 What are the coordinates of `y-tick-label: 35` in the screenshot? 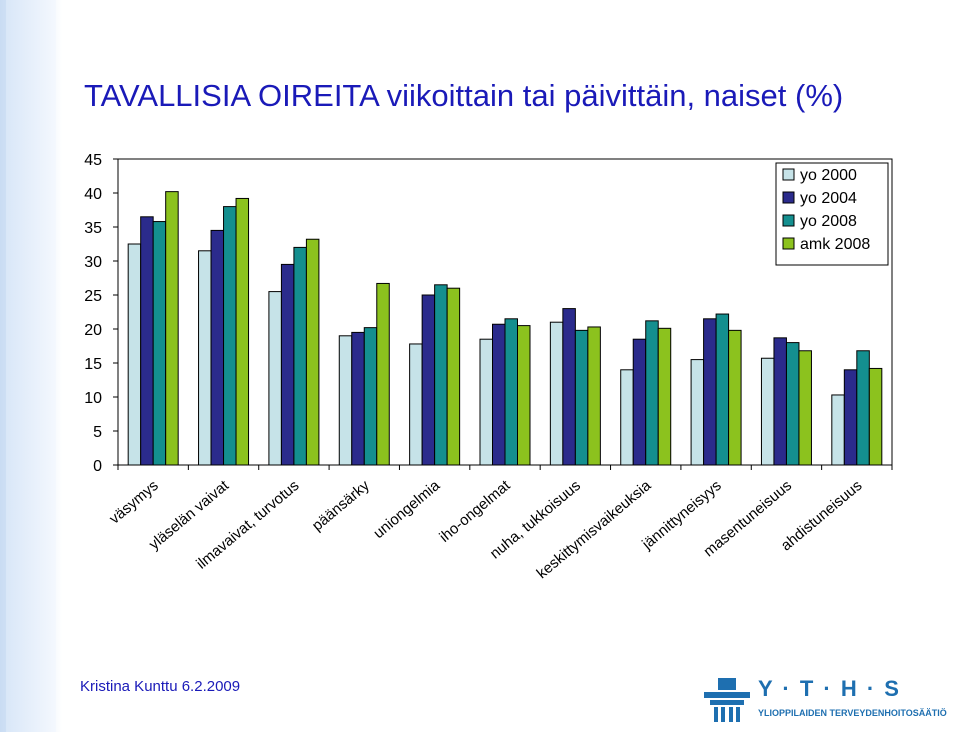 It's located at (93, 228).